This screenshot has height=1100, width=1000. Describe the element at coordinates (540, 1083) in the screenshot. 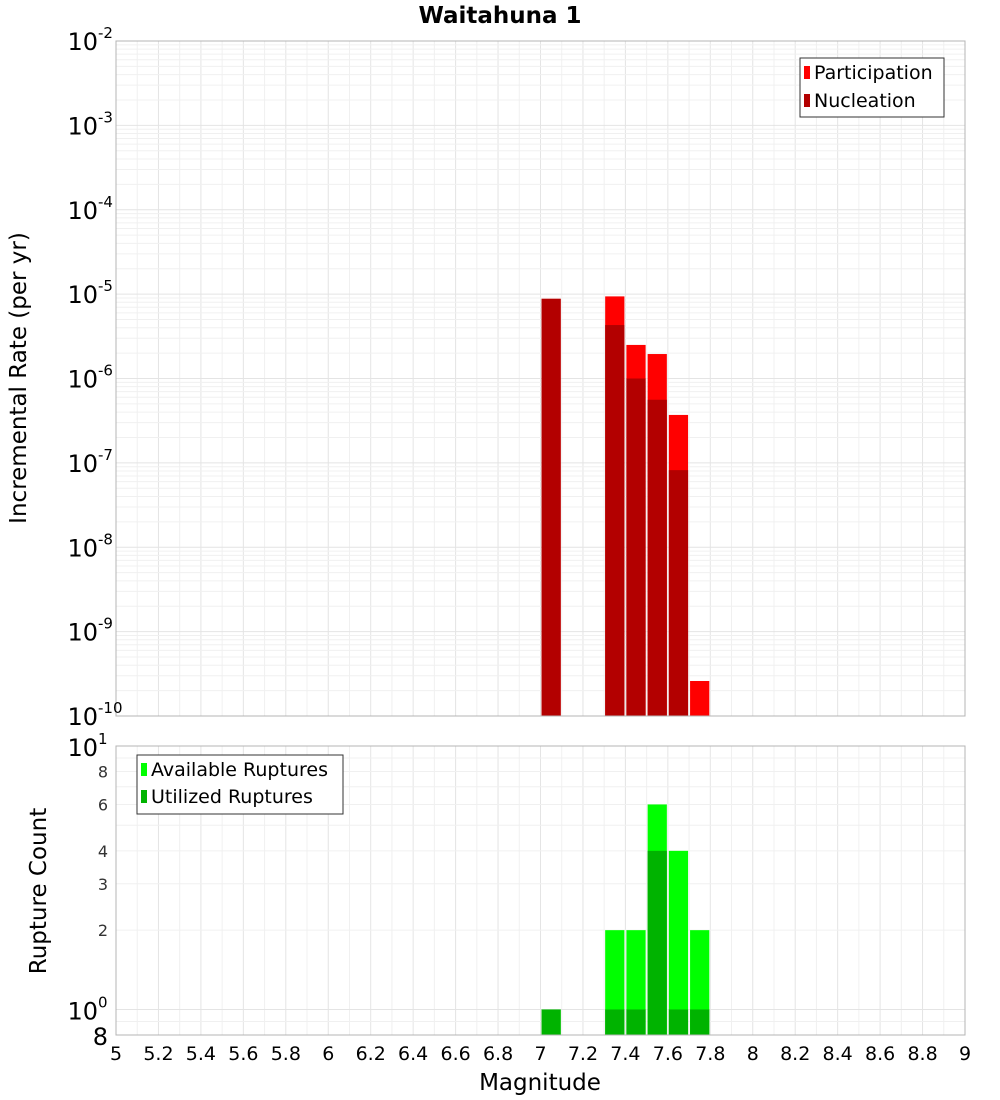

I see `x-axis-label: Magnitude` at that location.